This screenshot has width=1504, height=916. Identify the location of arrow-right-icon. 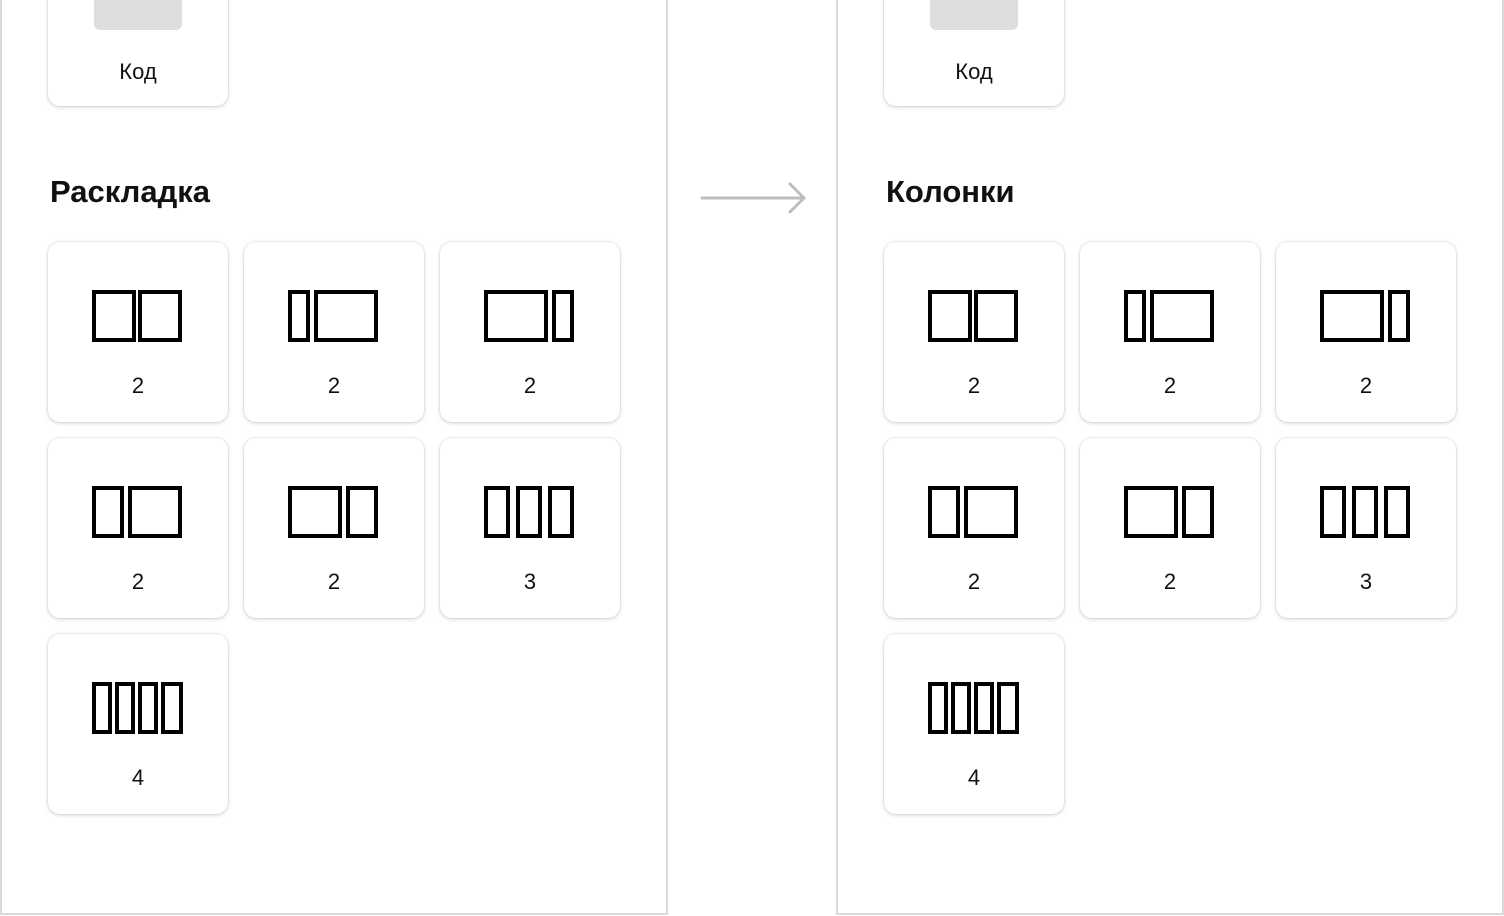
(755, 199).